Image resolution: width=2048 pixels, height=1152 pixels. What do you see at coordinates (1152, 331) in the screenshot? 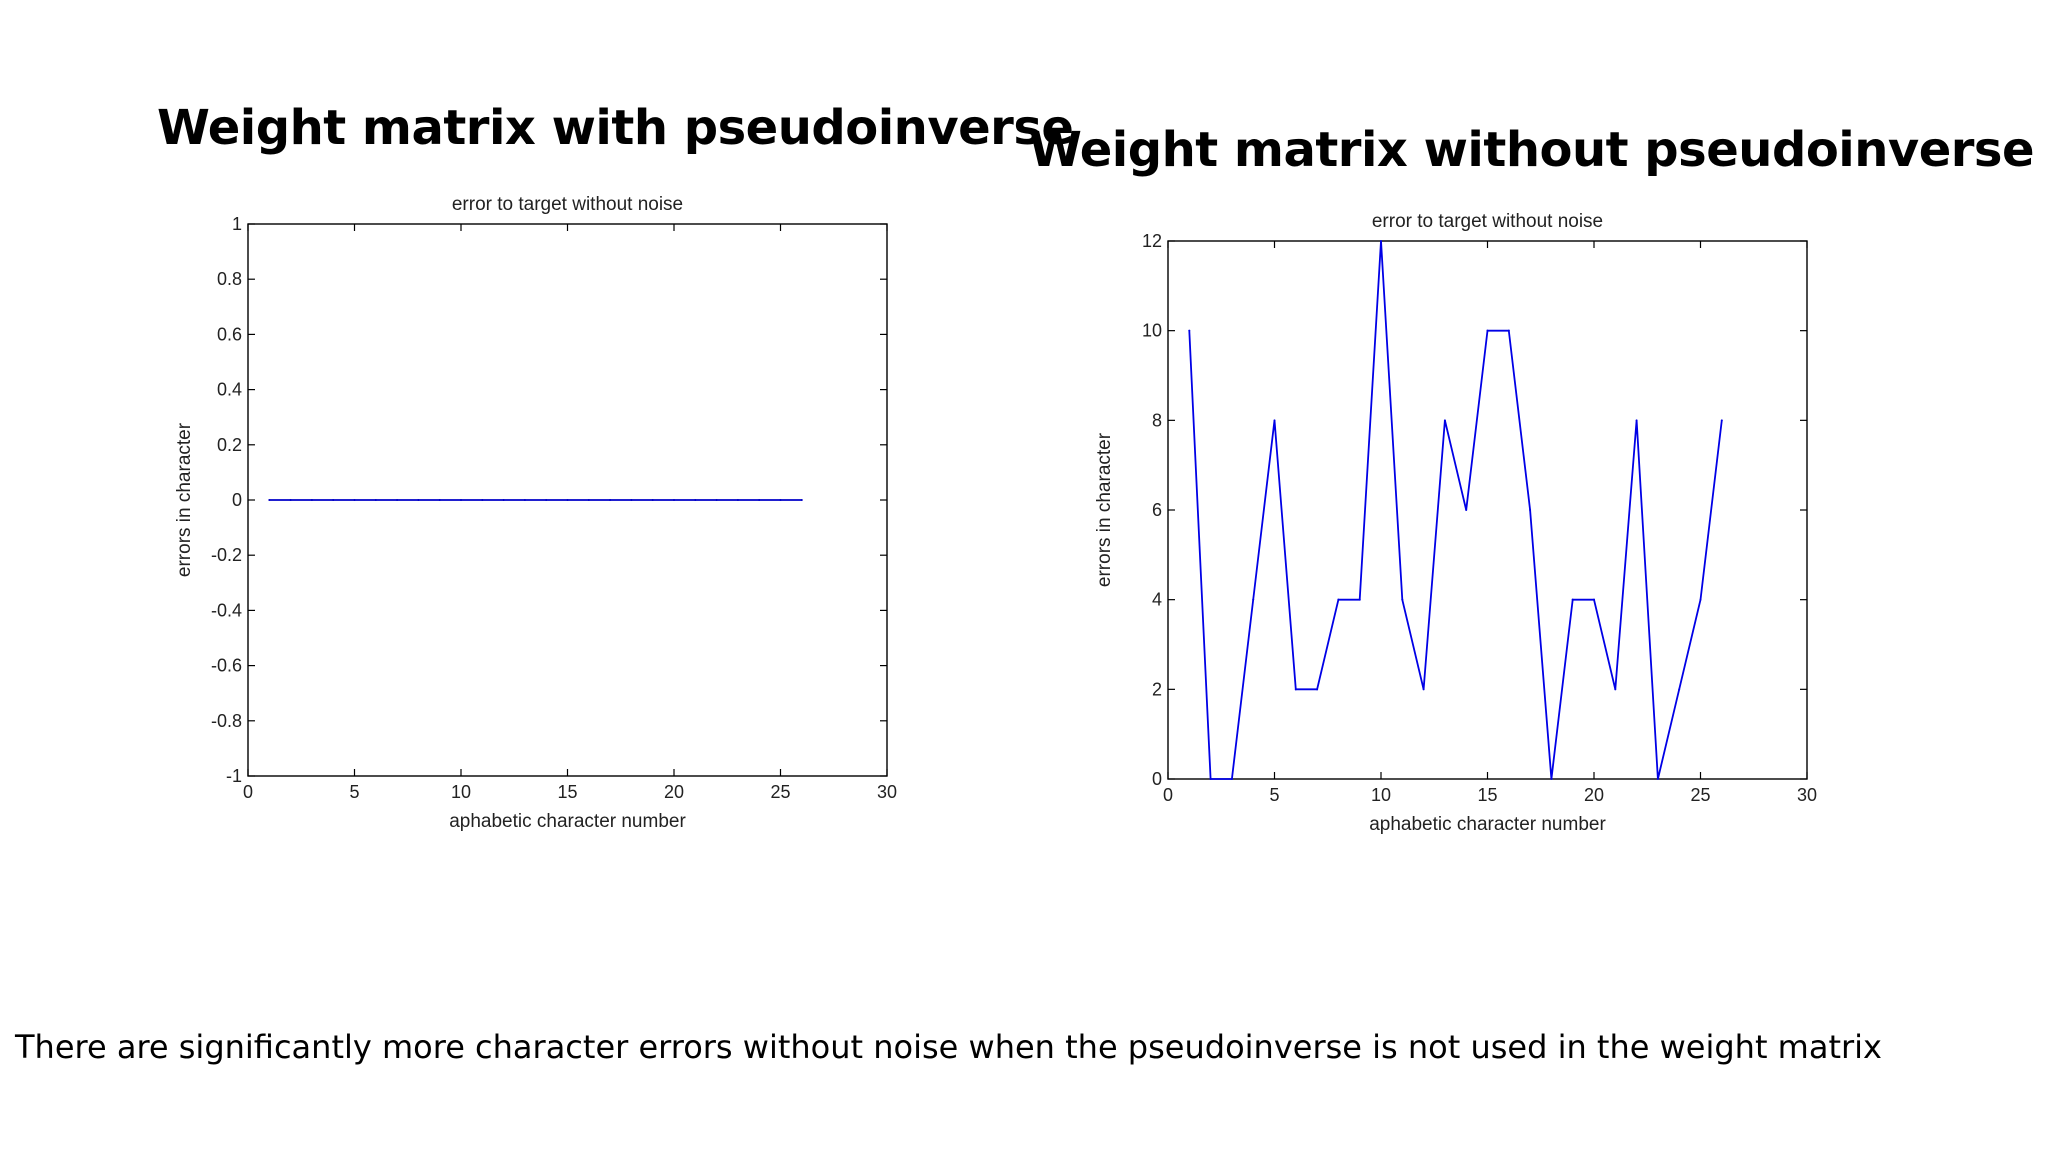
I see `y-tick-label: 10` at bounding box center [1152, 331].